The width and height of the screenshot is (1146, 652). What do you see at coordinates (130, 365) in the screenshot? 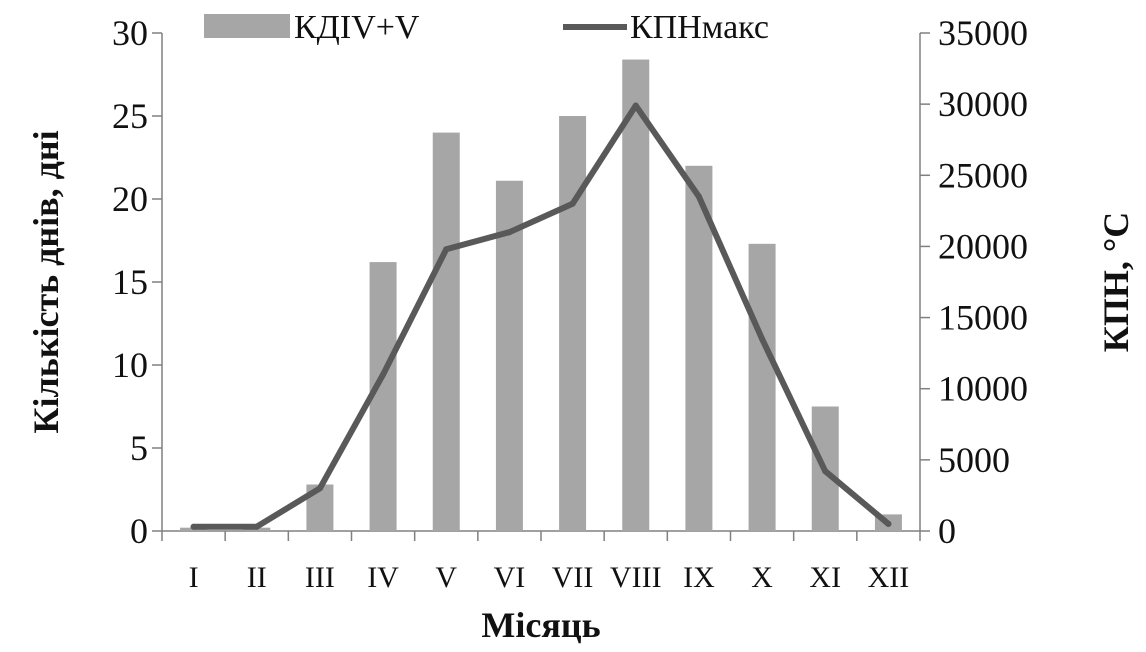
I see `y-tick-label: 10` at bounding box center [130, 365].